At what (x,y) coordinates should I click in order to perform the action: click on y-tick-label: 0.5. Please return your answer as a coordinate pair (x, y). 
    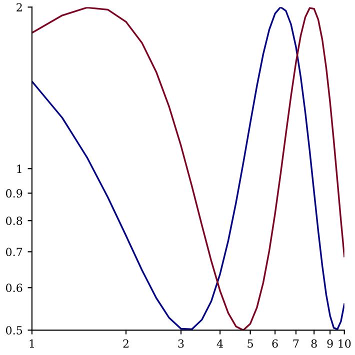
    Looking at the image, I should click on (14, 330).